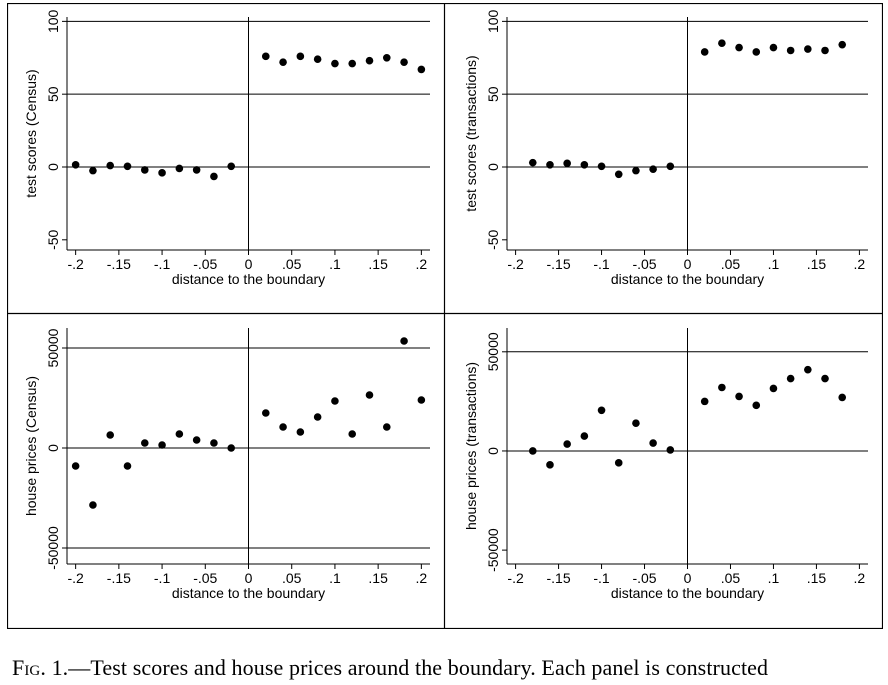 This screenshot has height=685, width=888. I want to click on y-tick-label: 50, so click(53, 94).